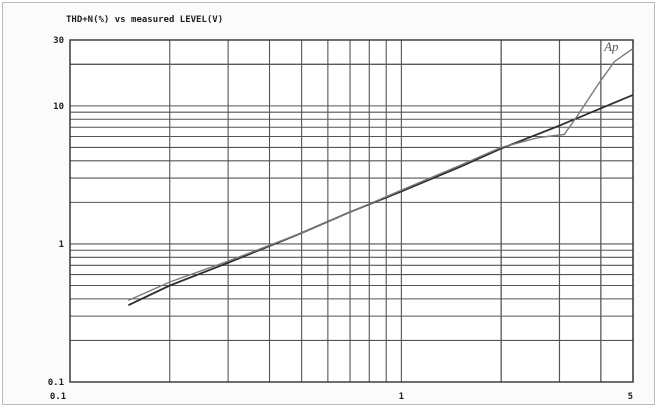 The height and width of the screenshot is (409, 659). I want to click on y-tick-label: 30, so click(58, 41).